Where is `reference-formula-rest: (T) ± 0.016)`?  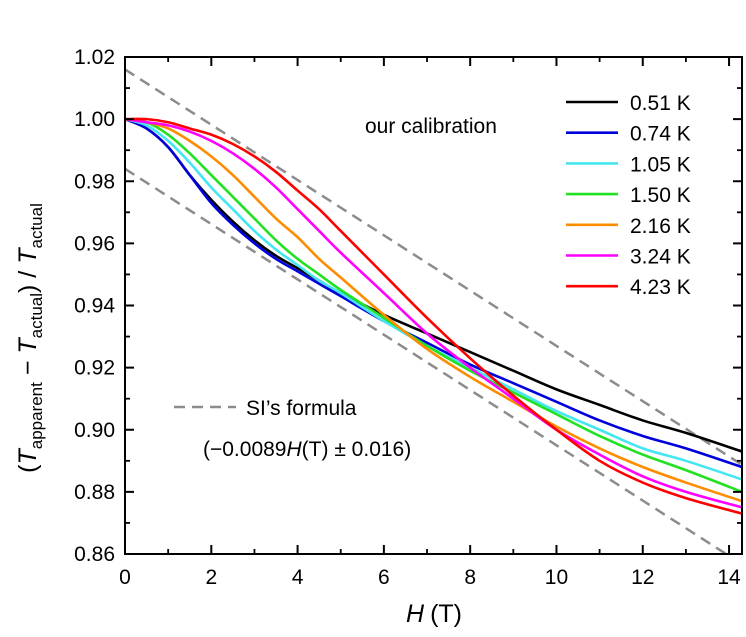 reference-formula-rest: (T) ± 0.016) is located at coordinates (357, 449).